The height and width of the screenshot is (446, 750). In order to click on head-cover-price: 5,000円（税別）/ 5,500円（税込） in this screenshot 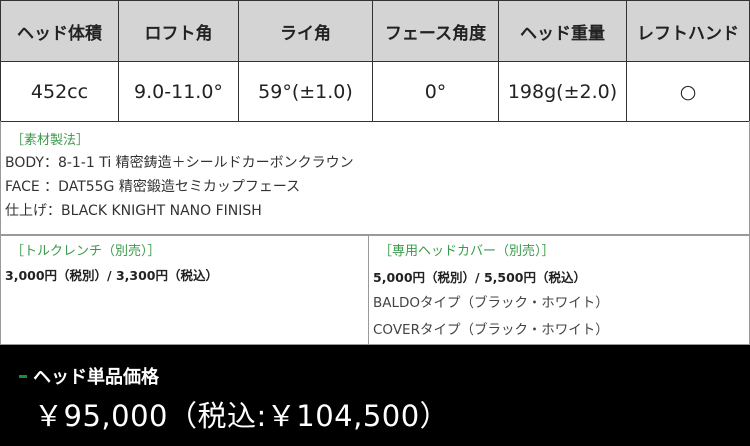, I will do `click(479, 277)`.